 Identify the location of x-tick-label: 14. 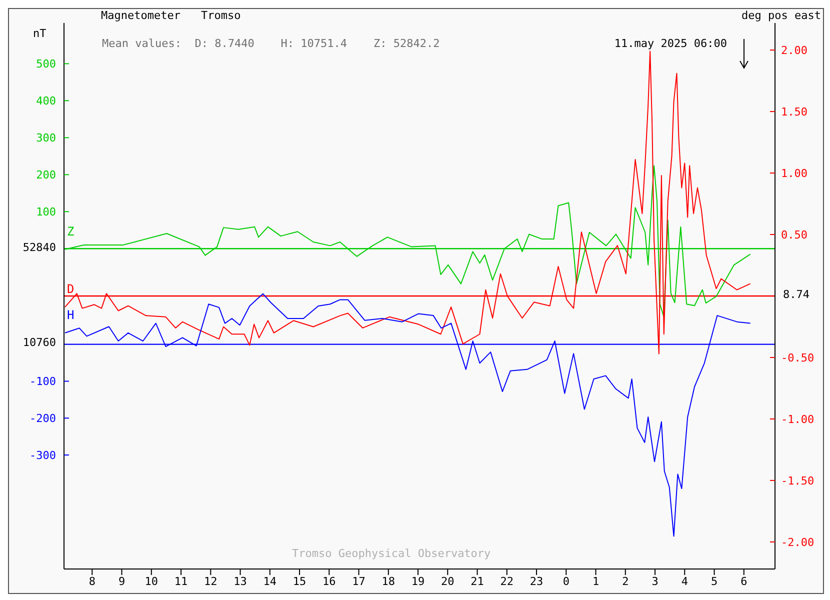
(270, 581).